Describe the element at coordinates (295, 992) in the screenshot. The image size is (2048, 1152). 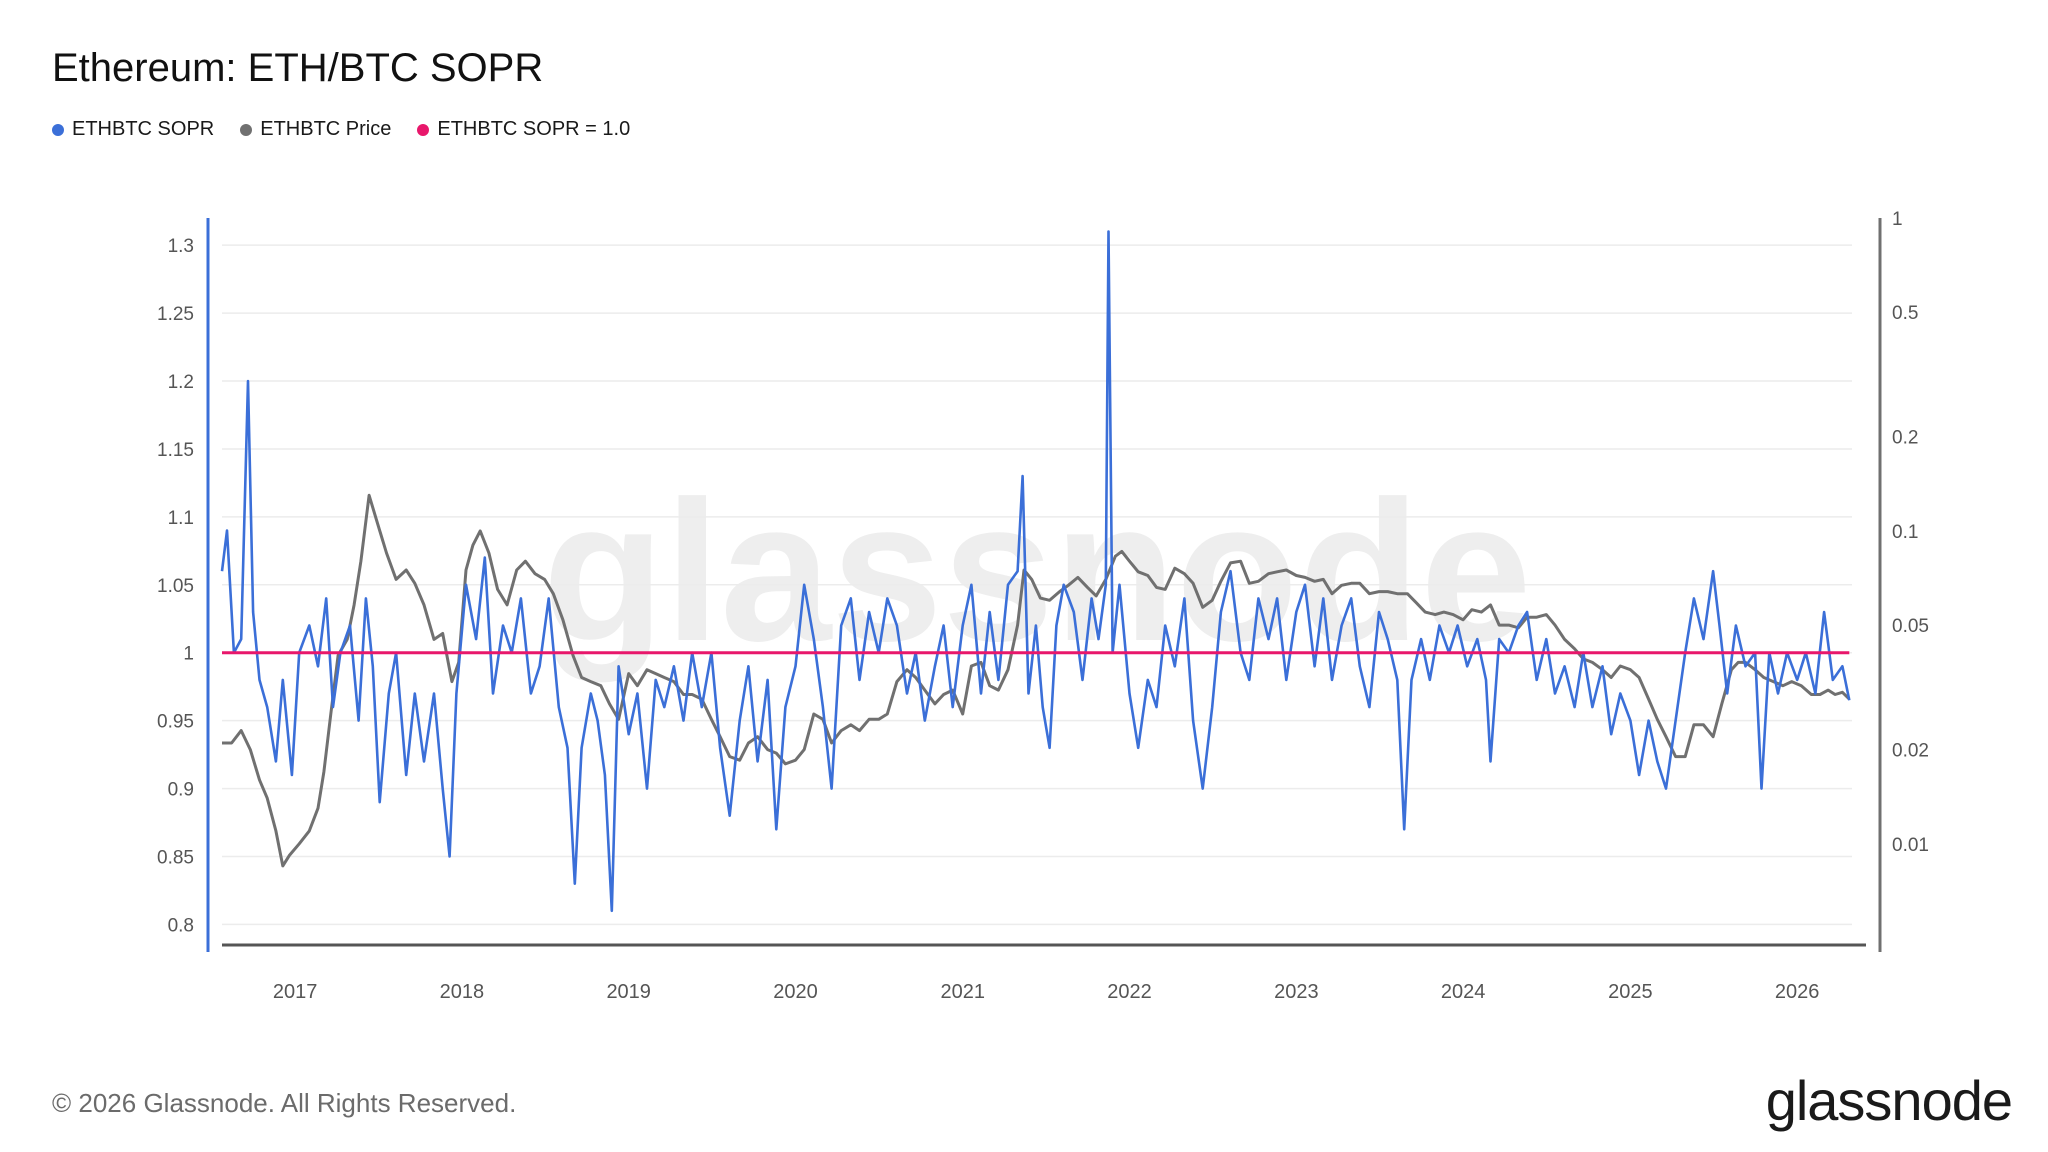
I see `x-tick-label: 2017` at that location.